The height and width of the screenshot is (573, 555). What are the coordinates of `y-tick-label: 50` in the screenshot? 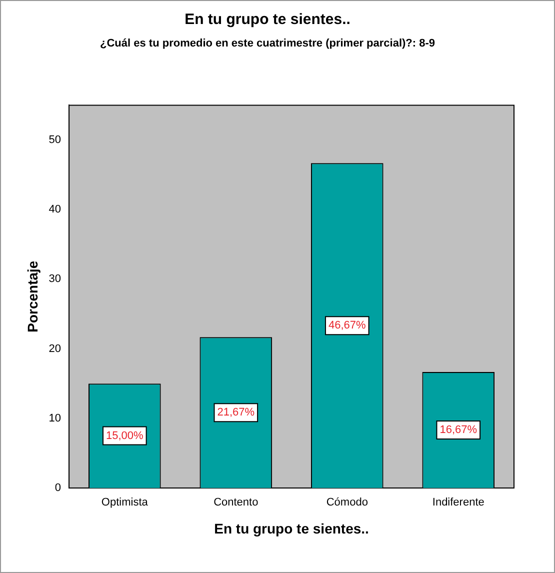 It's located at (55, 140).